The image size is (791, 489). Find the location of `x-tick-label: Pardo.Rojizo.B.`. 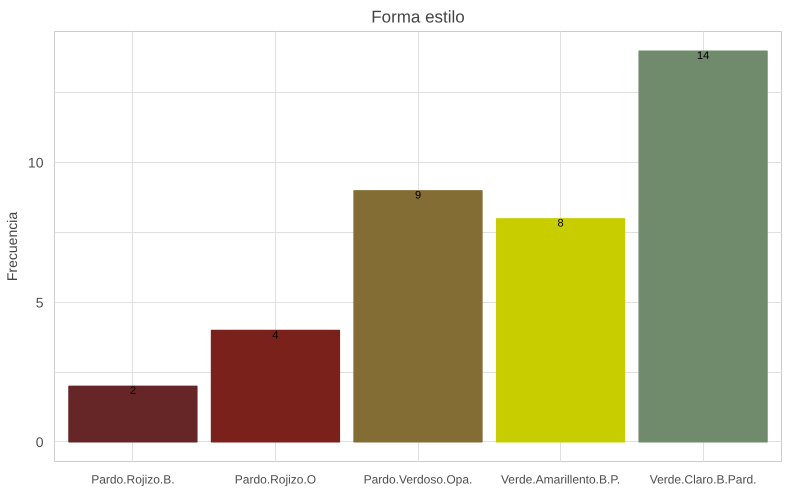

x-tick-label: Pardo.Rojizo.B. is located at coordinates (133, 479).